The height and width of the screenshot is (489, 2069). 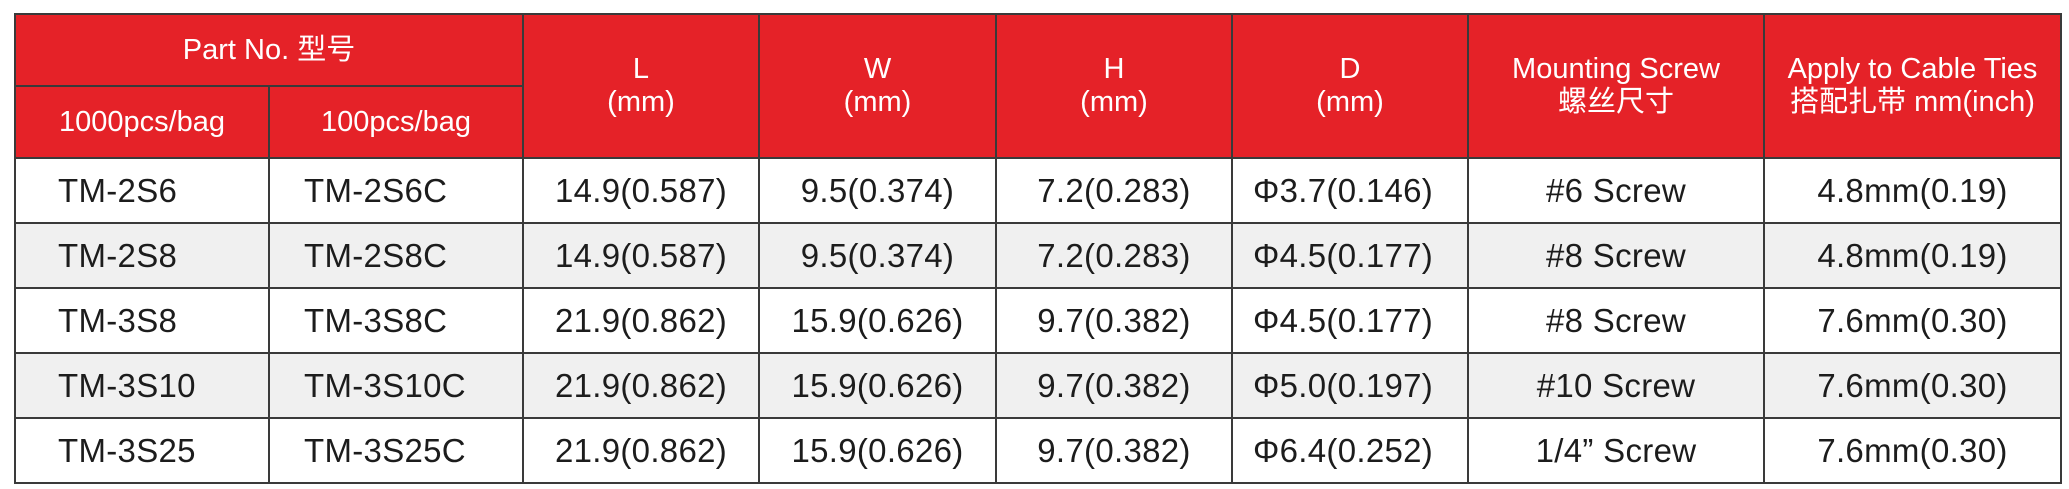 I want to click on mounting-screw-header: Mounting Screw 螺丝尺寸, so click(x=1616, y=86).